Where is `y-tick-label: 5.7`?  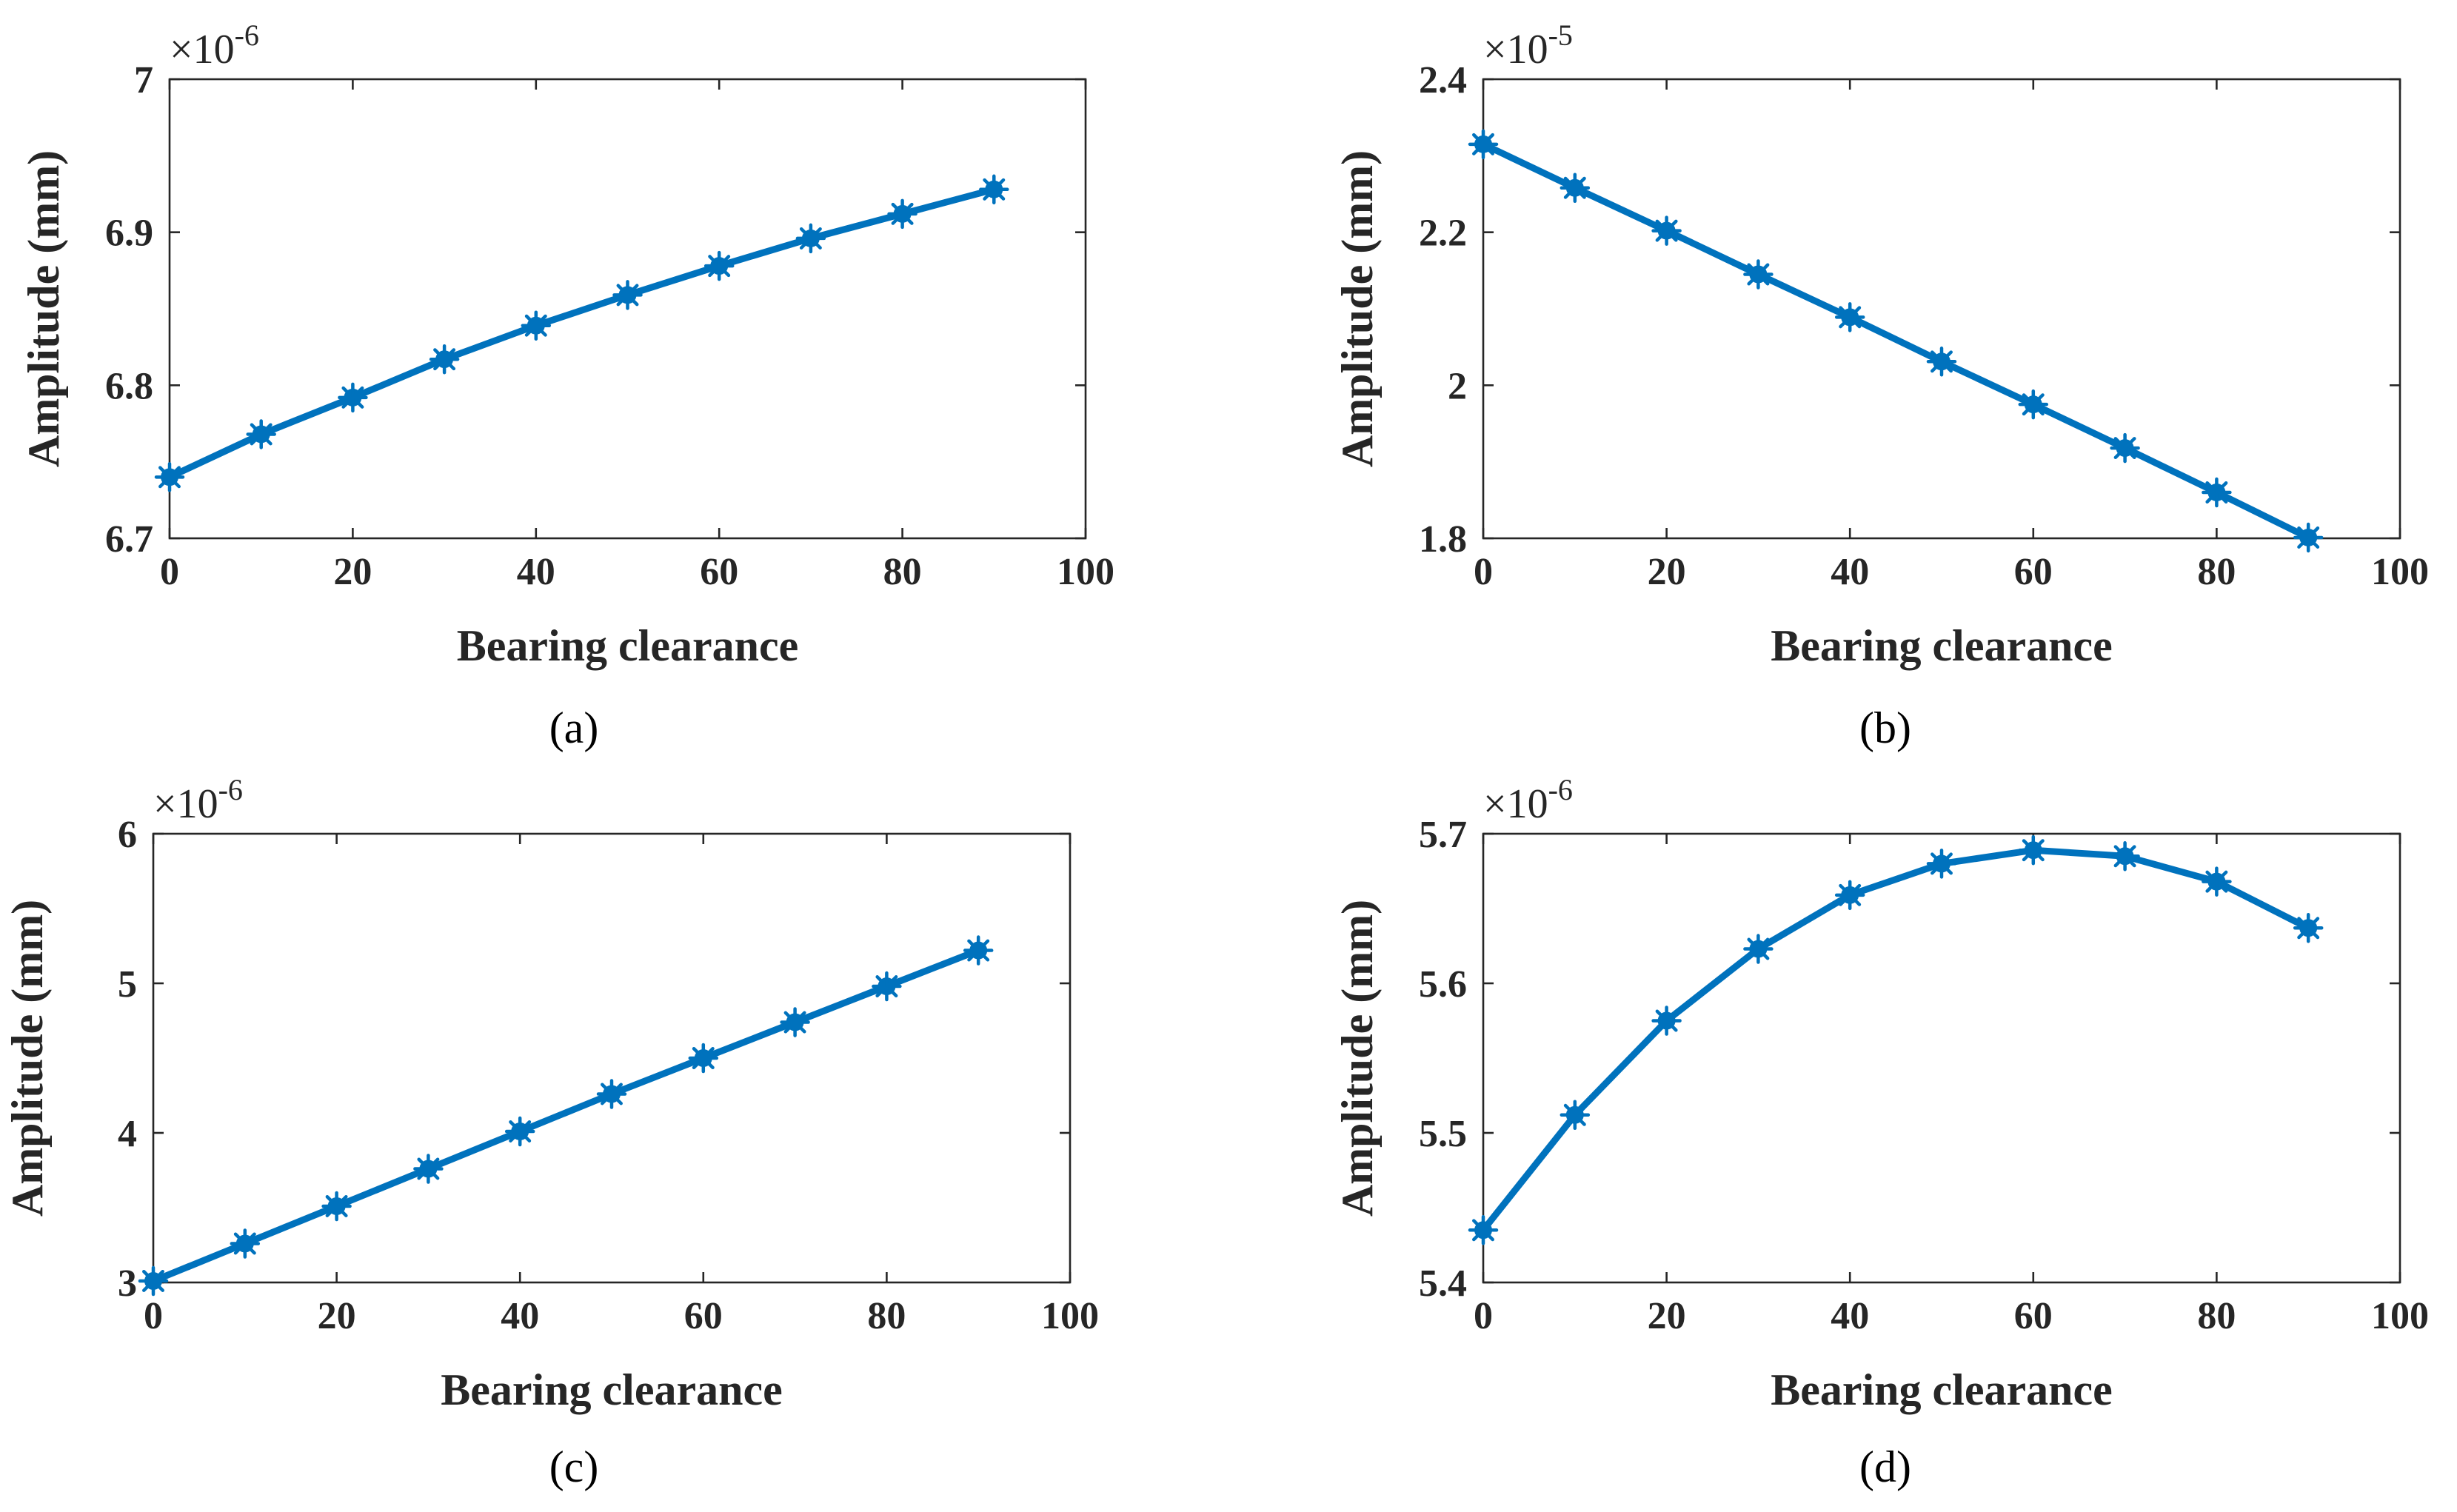 y-tick-label: 5.7 is located at coordinates (1443, 835).